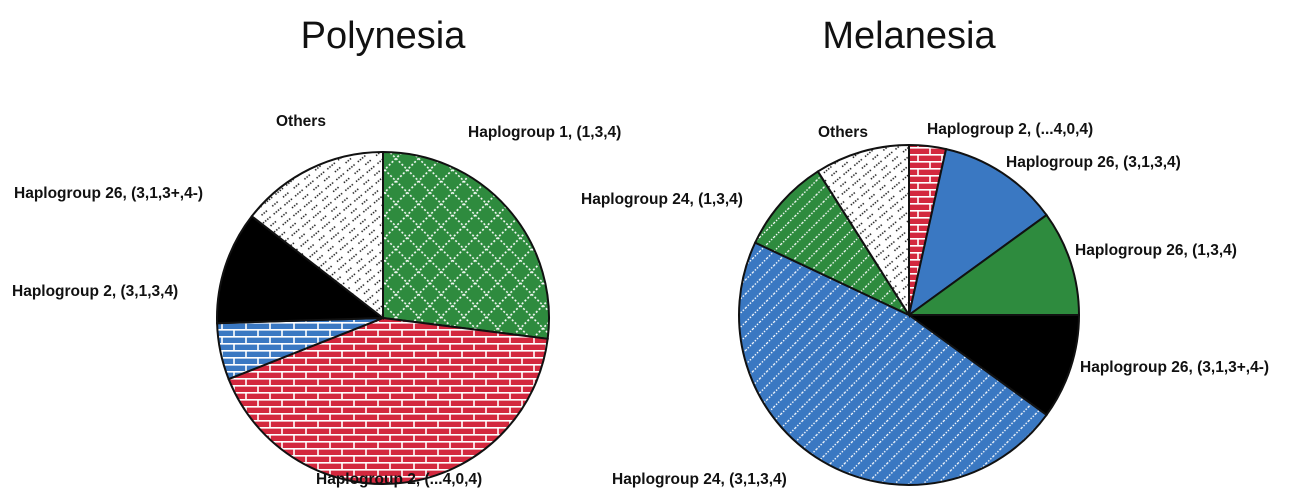  Describe the element at coordinates (909, 36) in the screenshot. I see `chart-title: Melanesia` at that location.